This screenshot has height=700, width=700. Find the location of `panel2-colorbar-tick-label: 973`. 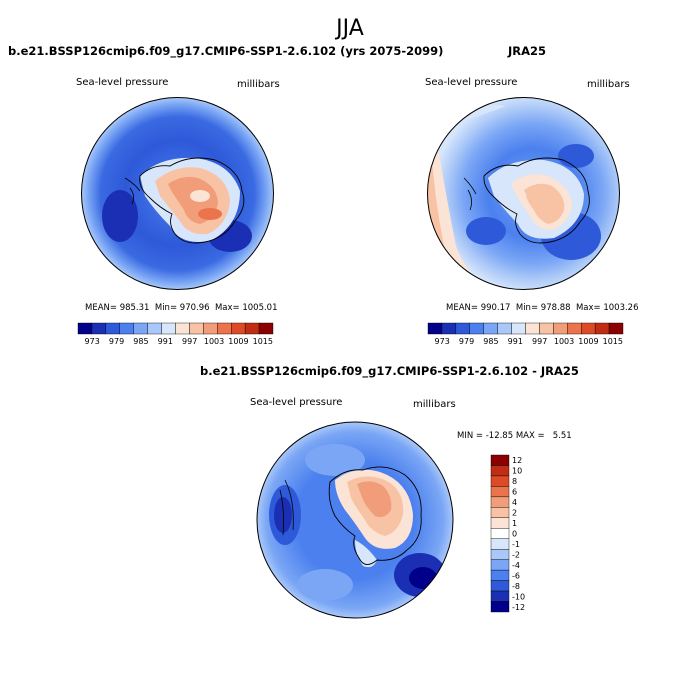

panel2-colorbar-tick-label: 973 is located at coordinates (442, 341).